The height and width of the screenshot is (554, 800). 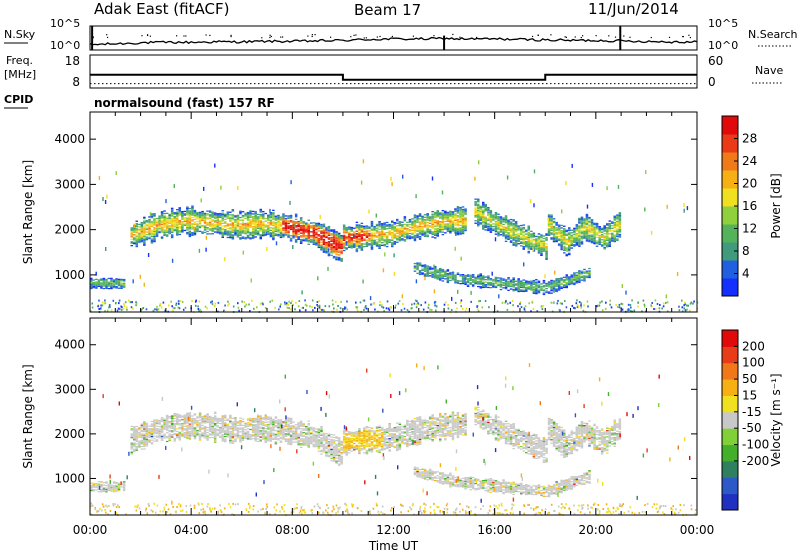 I want to click on noise-sky-line, so click(x=393, y=41).